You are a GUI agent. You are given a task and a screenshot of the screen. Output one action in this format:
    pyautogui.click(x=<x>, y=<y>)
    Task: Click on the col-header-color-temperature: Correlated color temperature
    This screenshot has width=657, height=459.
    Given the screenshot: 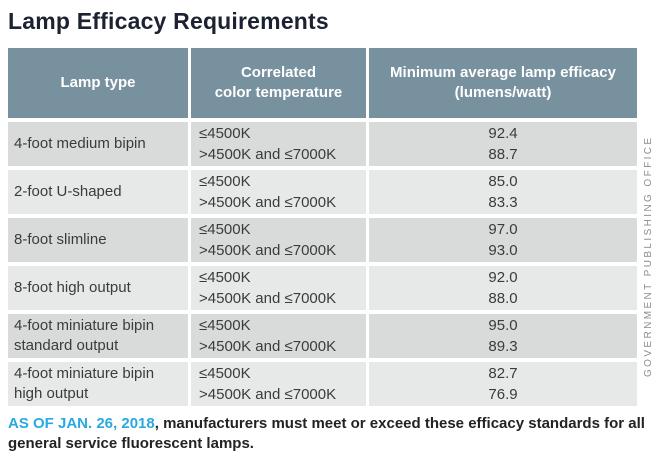 What is the action you would take?
    pyautogui.click(x=278, y=83)
    